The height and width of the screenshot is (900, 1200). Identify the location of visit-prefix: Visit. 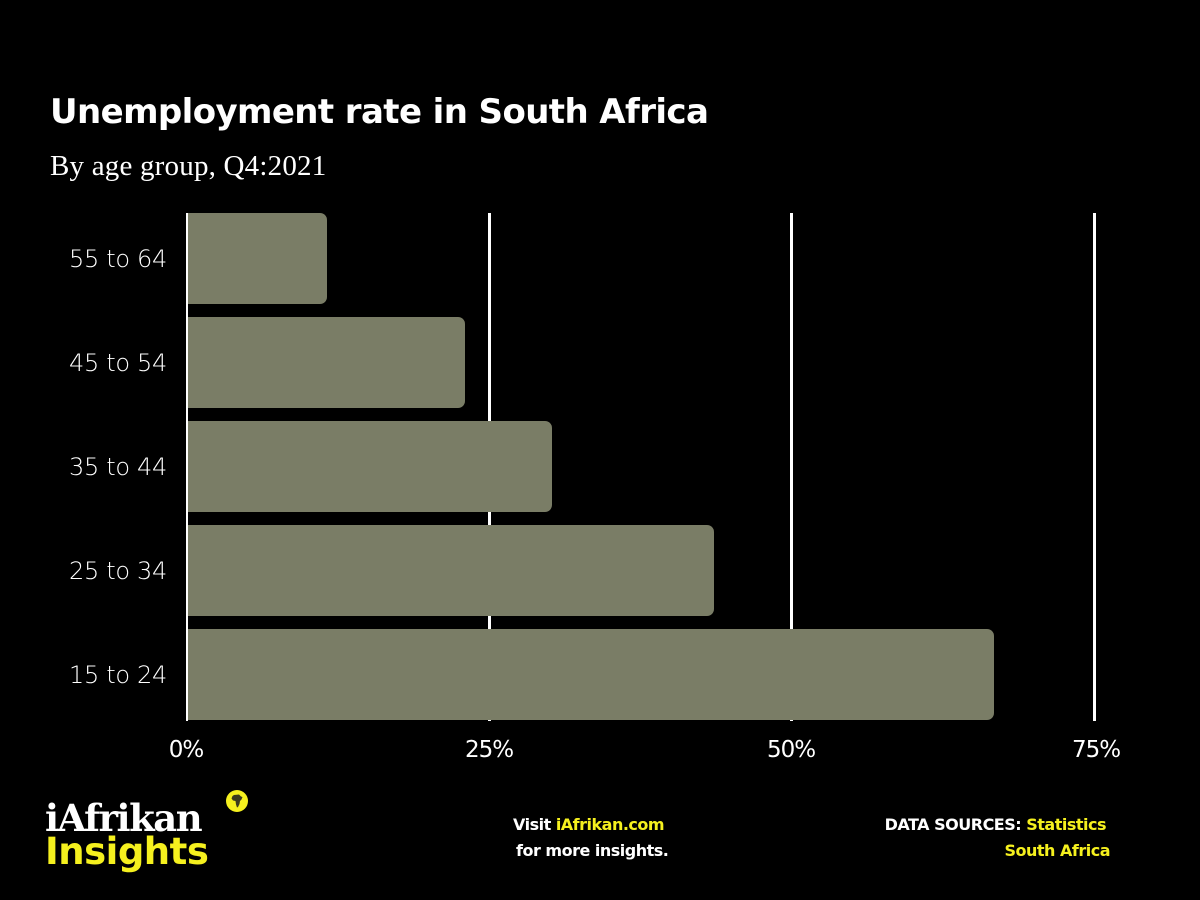
(534, 824).